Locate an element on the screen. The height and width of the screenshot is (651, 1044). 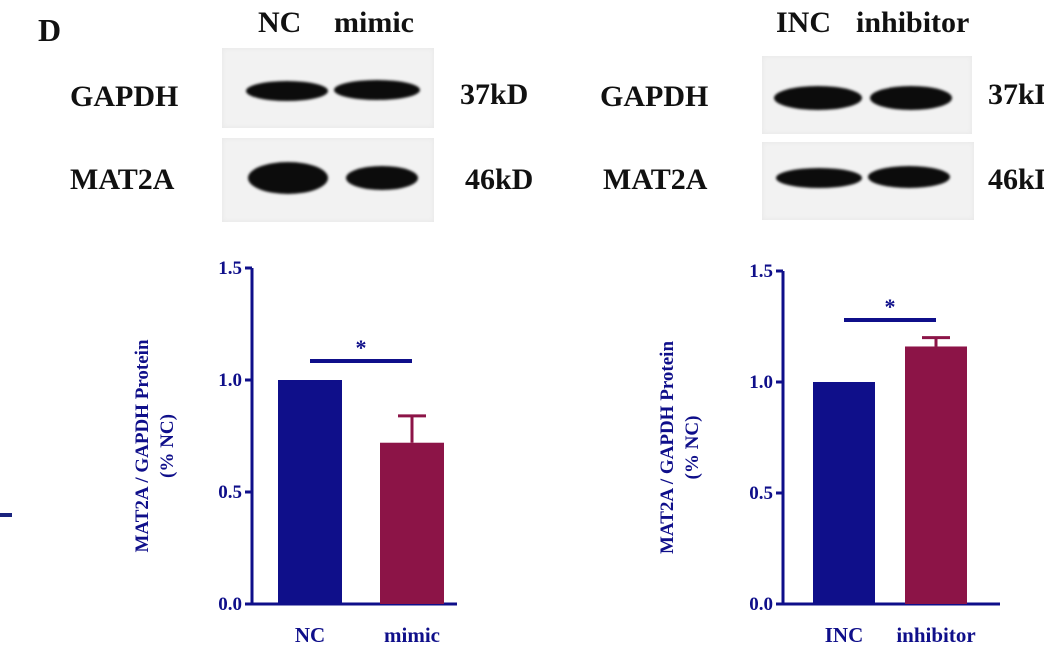
lane-label-inc: INC is located at coordinates (804, 22).